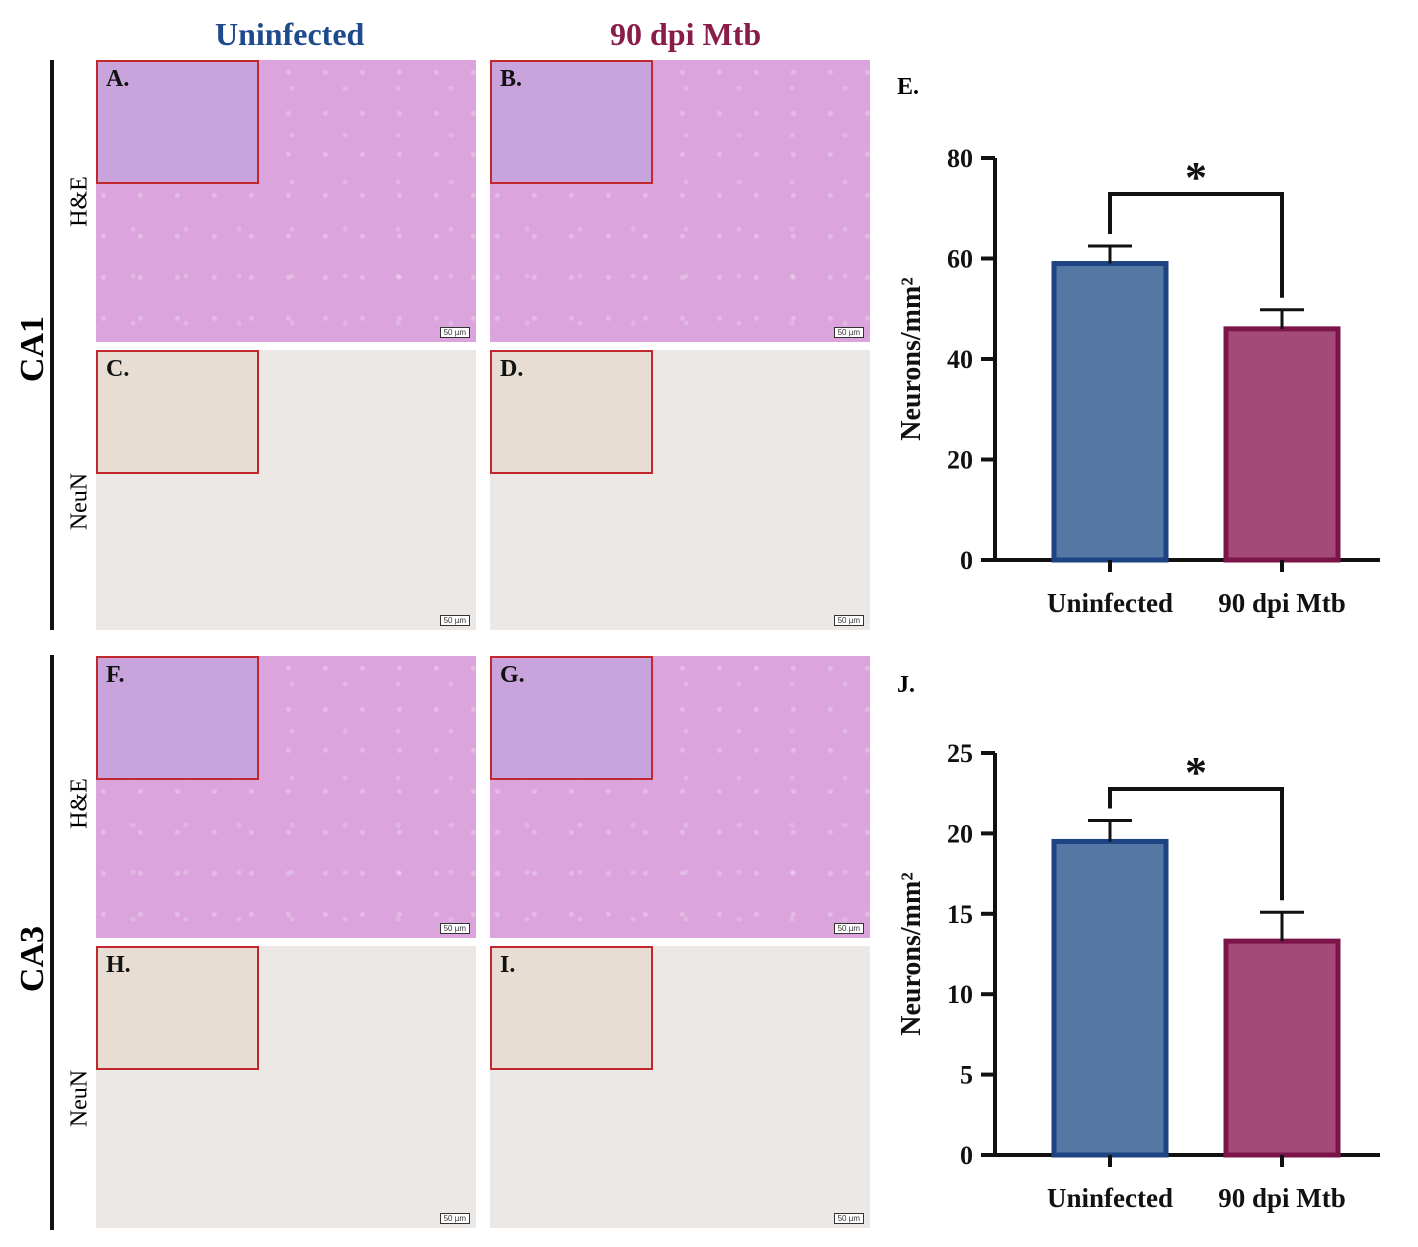  I want to click on y-tick-label: 5, so click(966, 1075).